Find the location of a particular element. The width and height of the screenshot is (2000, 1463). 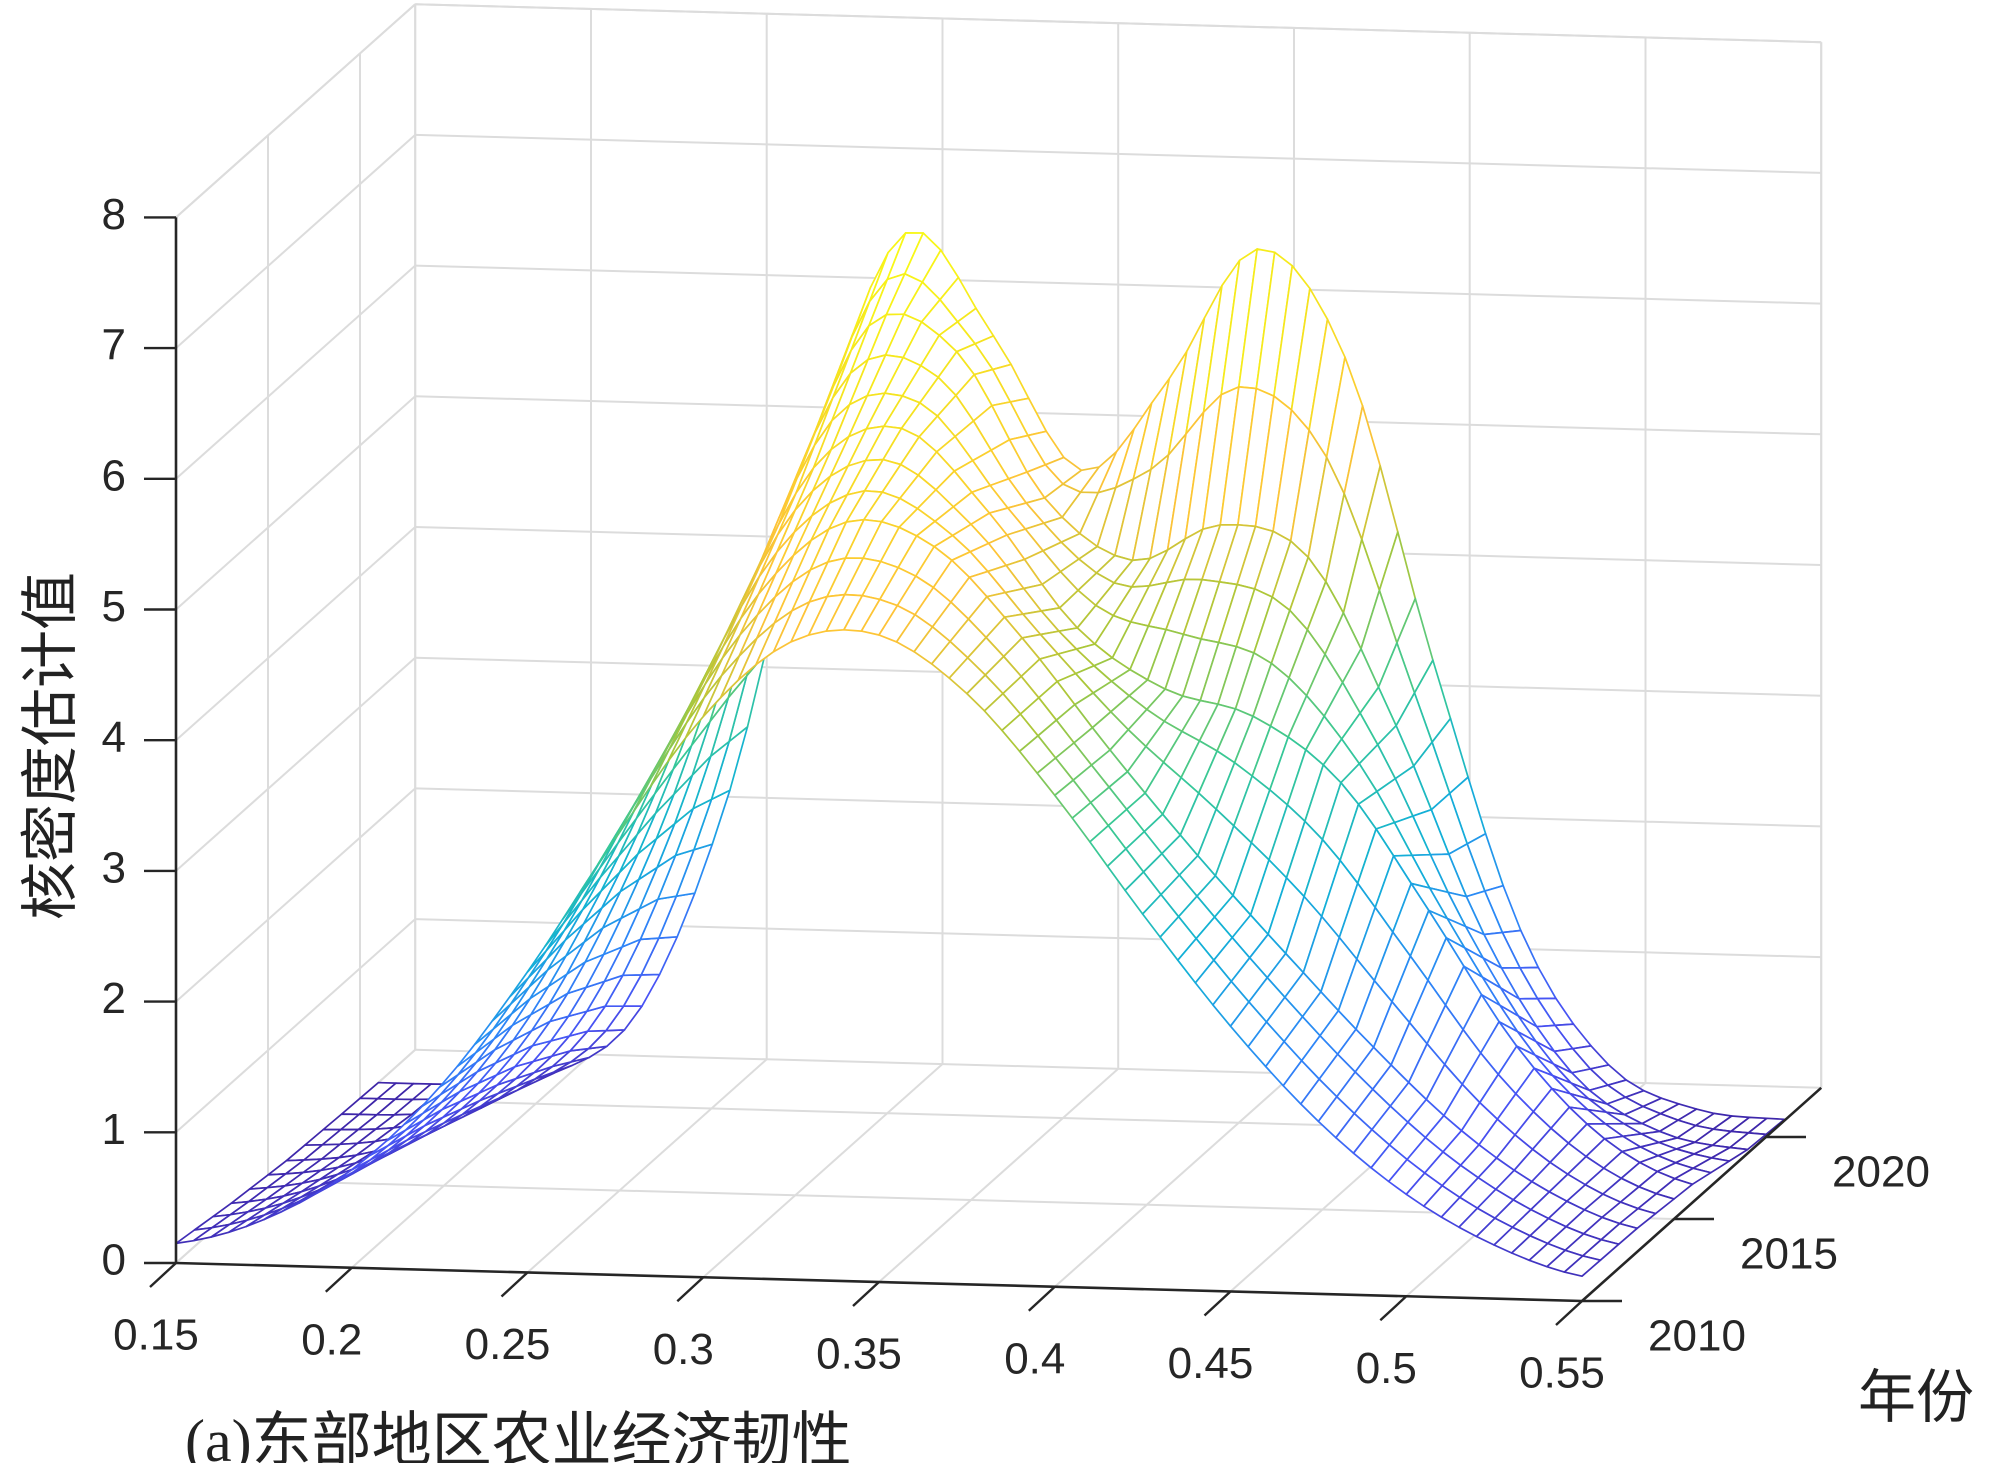

z-tick-label: 3 is located at coordinates (114, 868).